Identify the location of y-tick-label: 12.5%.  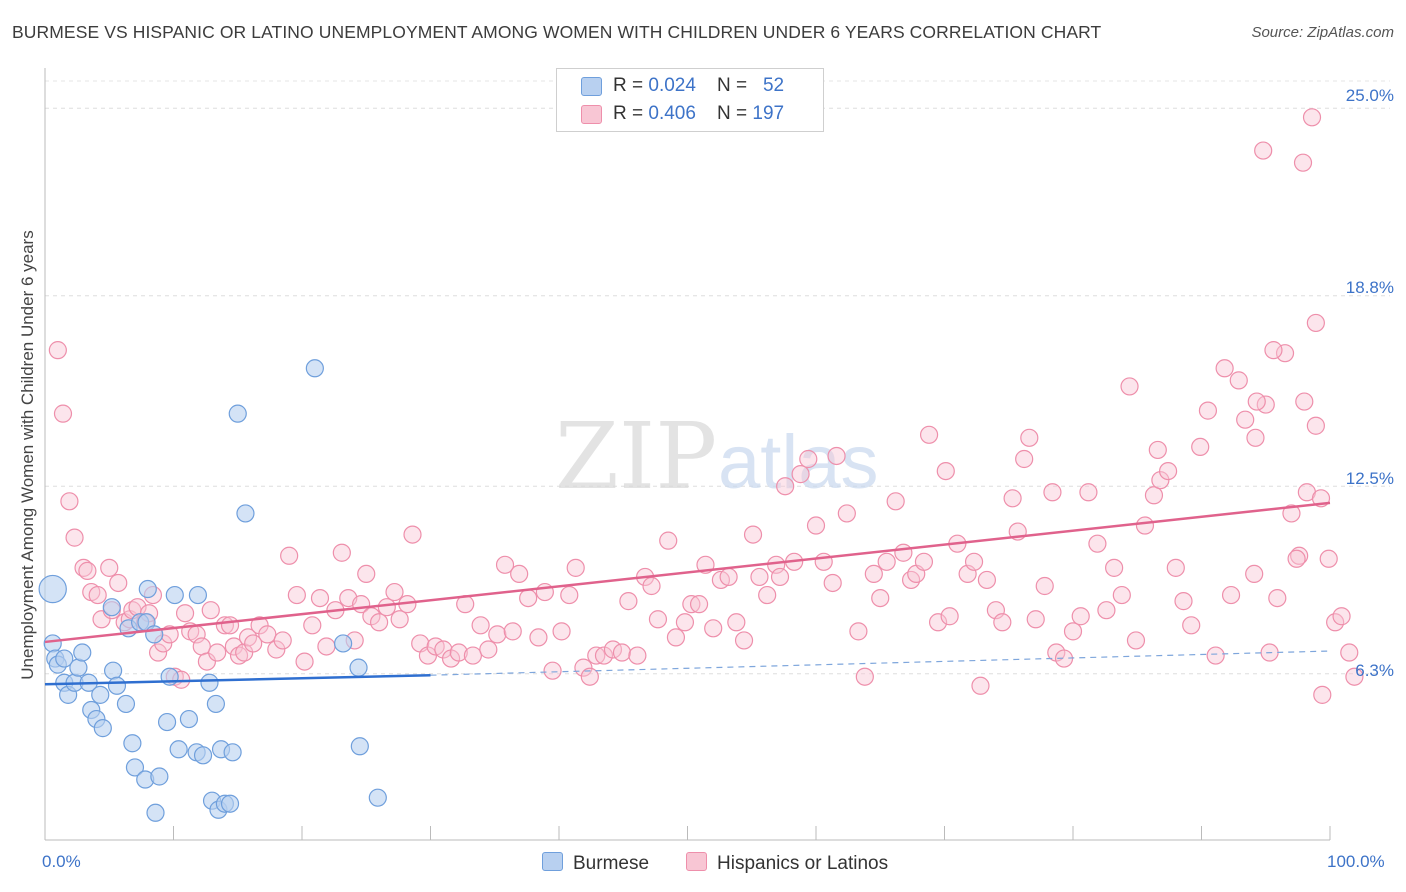
(1369, 478).